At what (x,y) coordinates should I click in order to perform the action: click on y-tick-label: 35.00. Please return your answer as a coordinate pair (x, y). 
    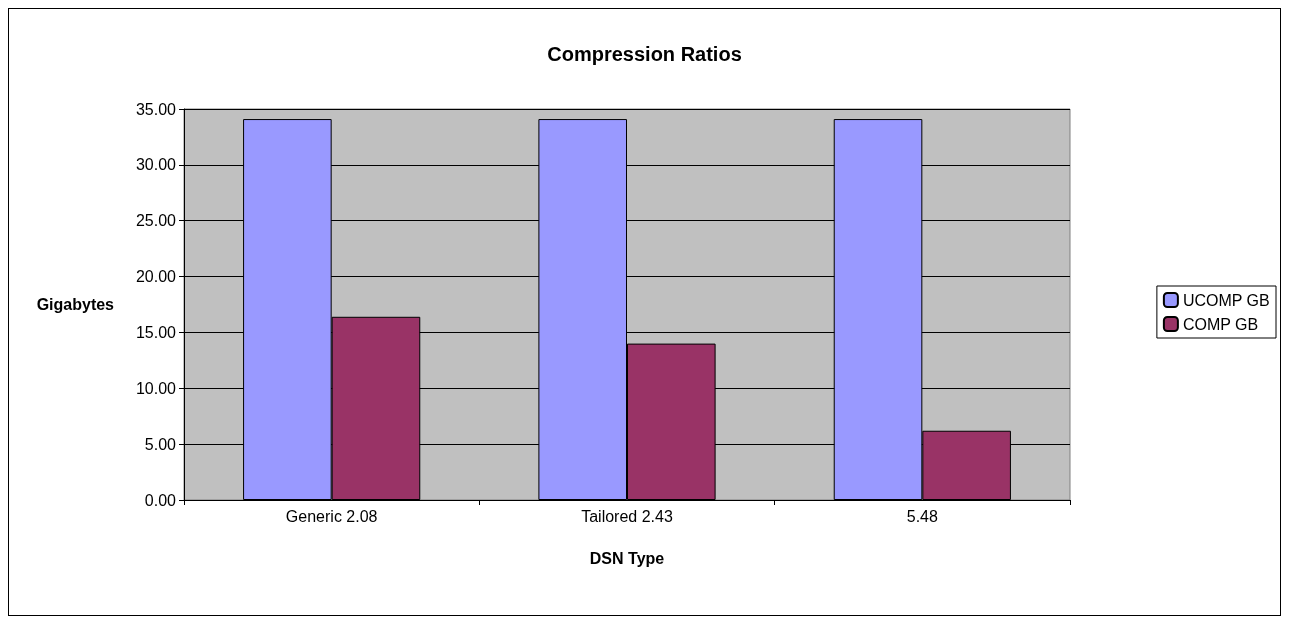
    Looking at the image, I should click on (156, 109).